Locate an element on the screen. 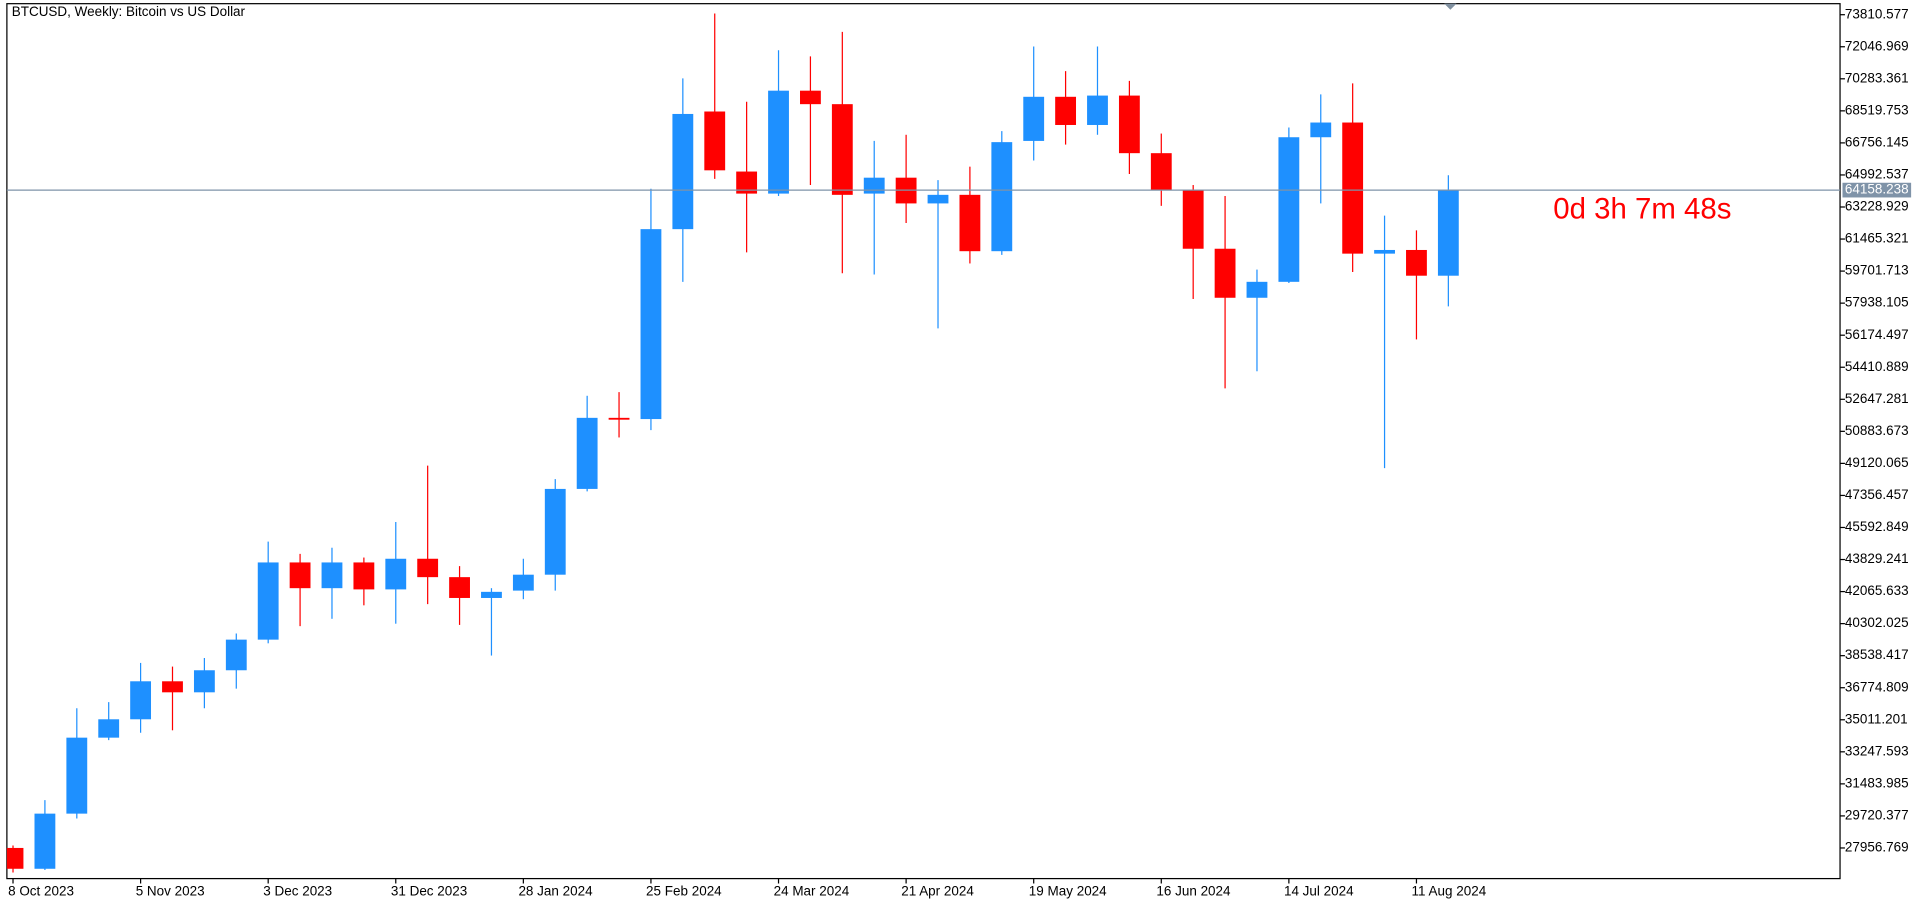 The image size is (1918, 908). y-tick-label: 27956.769 is located at coordinates (1877, 847).